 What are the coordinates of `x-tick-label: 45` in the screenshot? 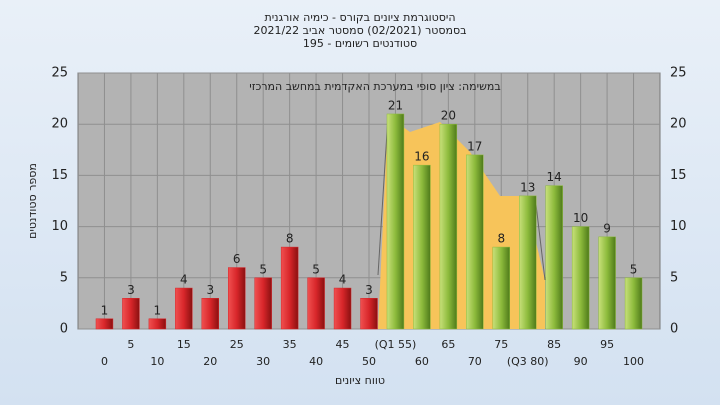 It's located at (343, 344).